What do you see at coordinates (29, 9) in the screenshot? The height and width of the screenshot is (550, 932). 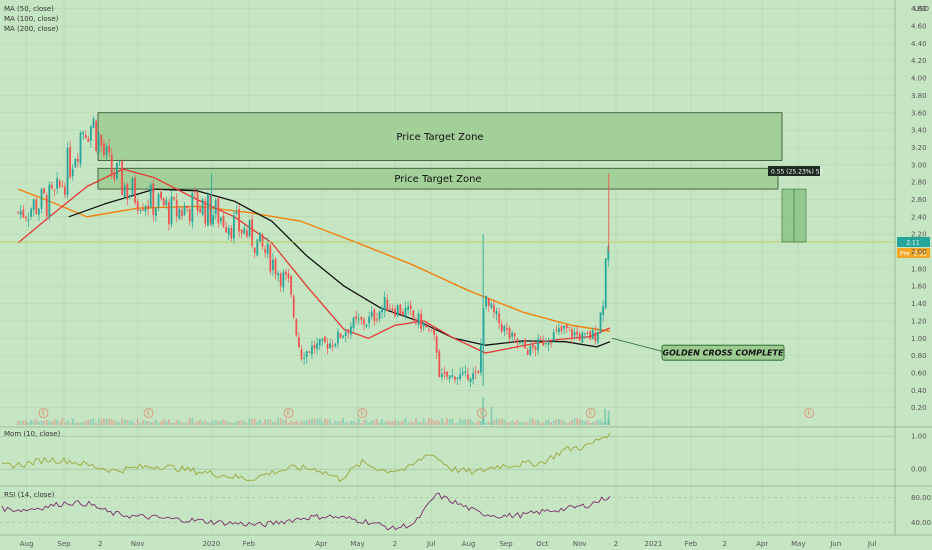 I see `legend-ma50: MA (50, close)` at bounding box center [29, 9].